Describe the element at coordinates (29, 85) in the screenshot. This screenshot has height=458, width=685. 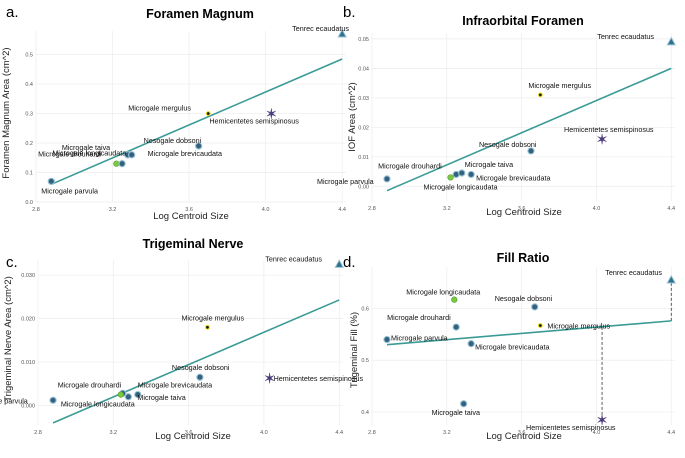
I see `y-tick-label: 0.4` at that location.